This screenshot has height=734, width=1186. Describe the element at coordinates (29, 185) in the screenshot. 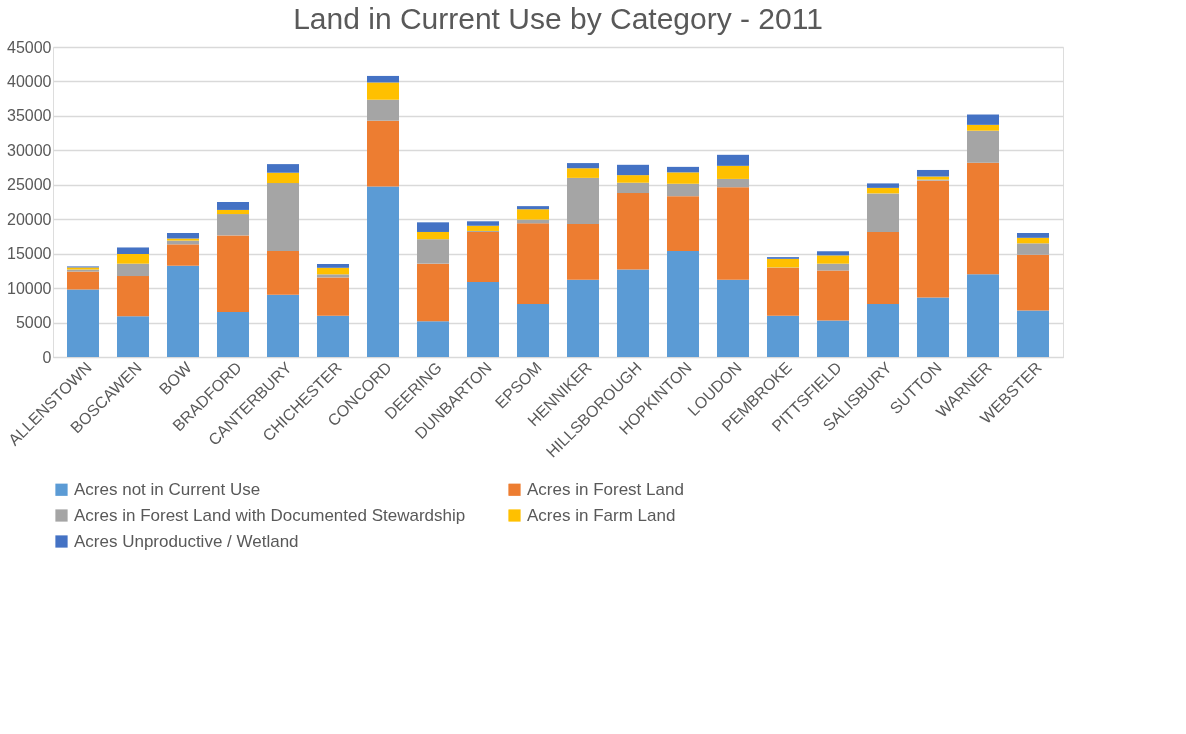

I see `y-tick-label: 25000` at that location.